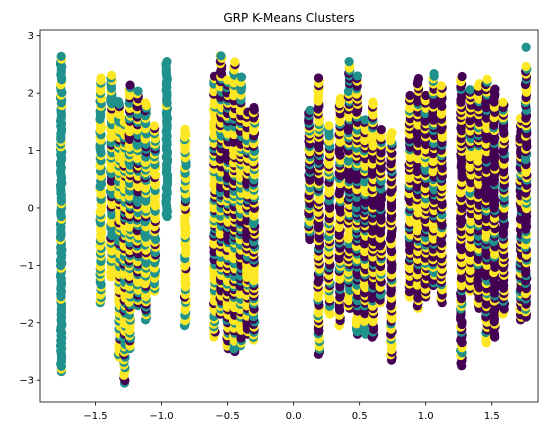  I want to click on x-tick-label: 0.5, so click(360, 416).